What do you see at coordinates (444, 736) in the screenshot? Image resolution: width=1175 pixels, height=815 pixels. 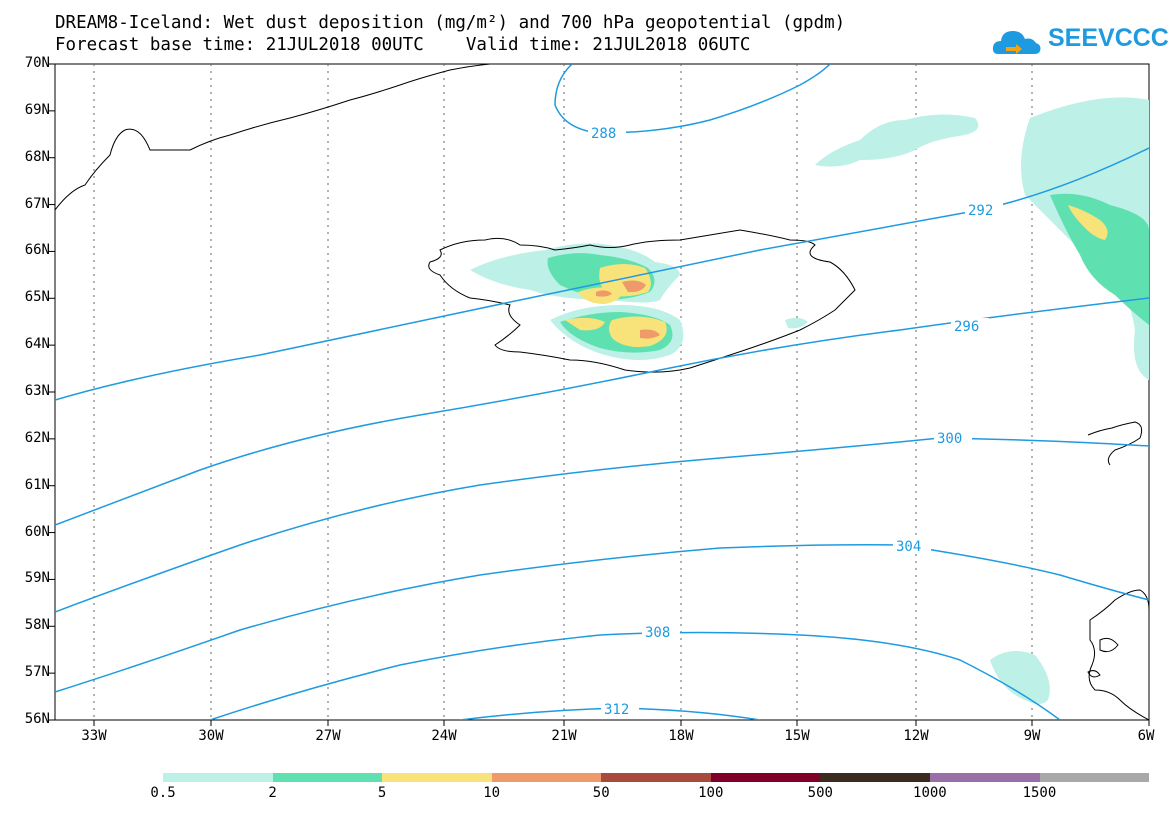 I see `lon-label: 24W` at bounding box center [444, 736].